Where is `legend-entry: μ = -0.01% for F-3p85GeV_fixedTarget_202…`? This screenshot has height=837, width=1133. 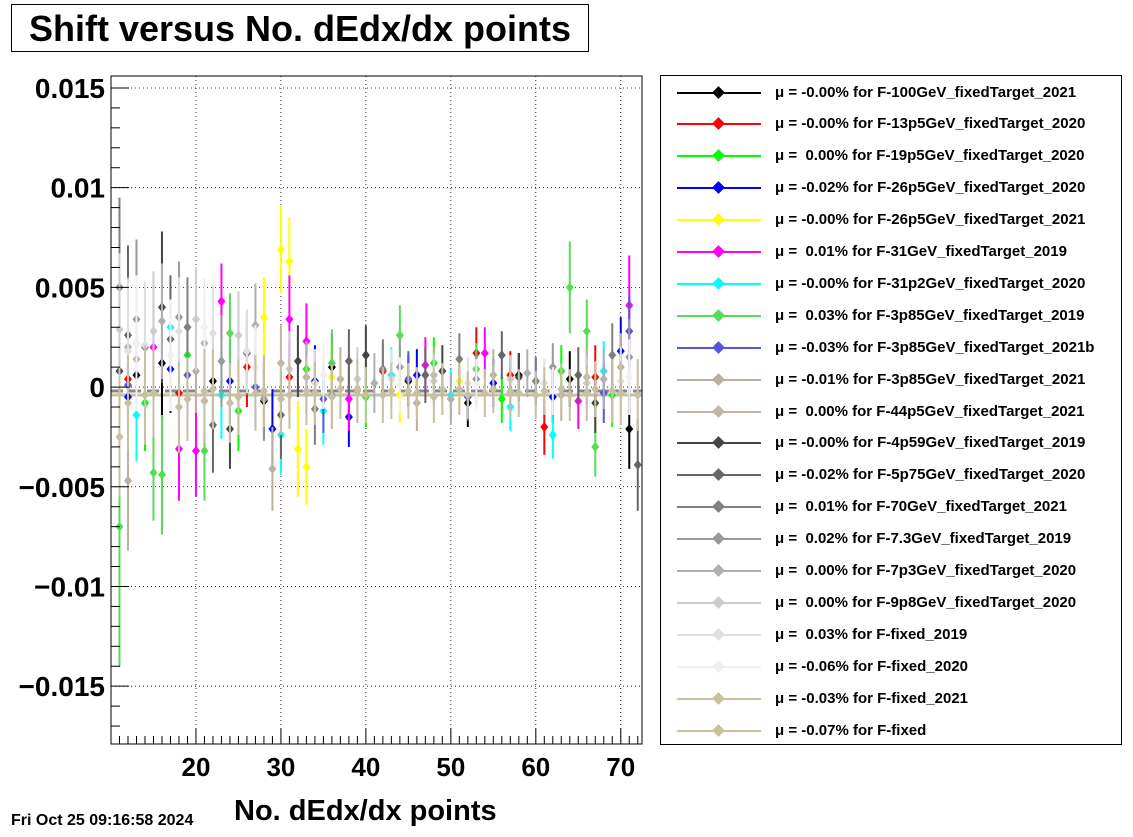
legend-entry: μ = -0.01% for F-3p85GeV_fixedTarget_202… is located at coordinates (891, 380).